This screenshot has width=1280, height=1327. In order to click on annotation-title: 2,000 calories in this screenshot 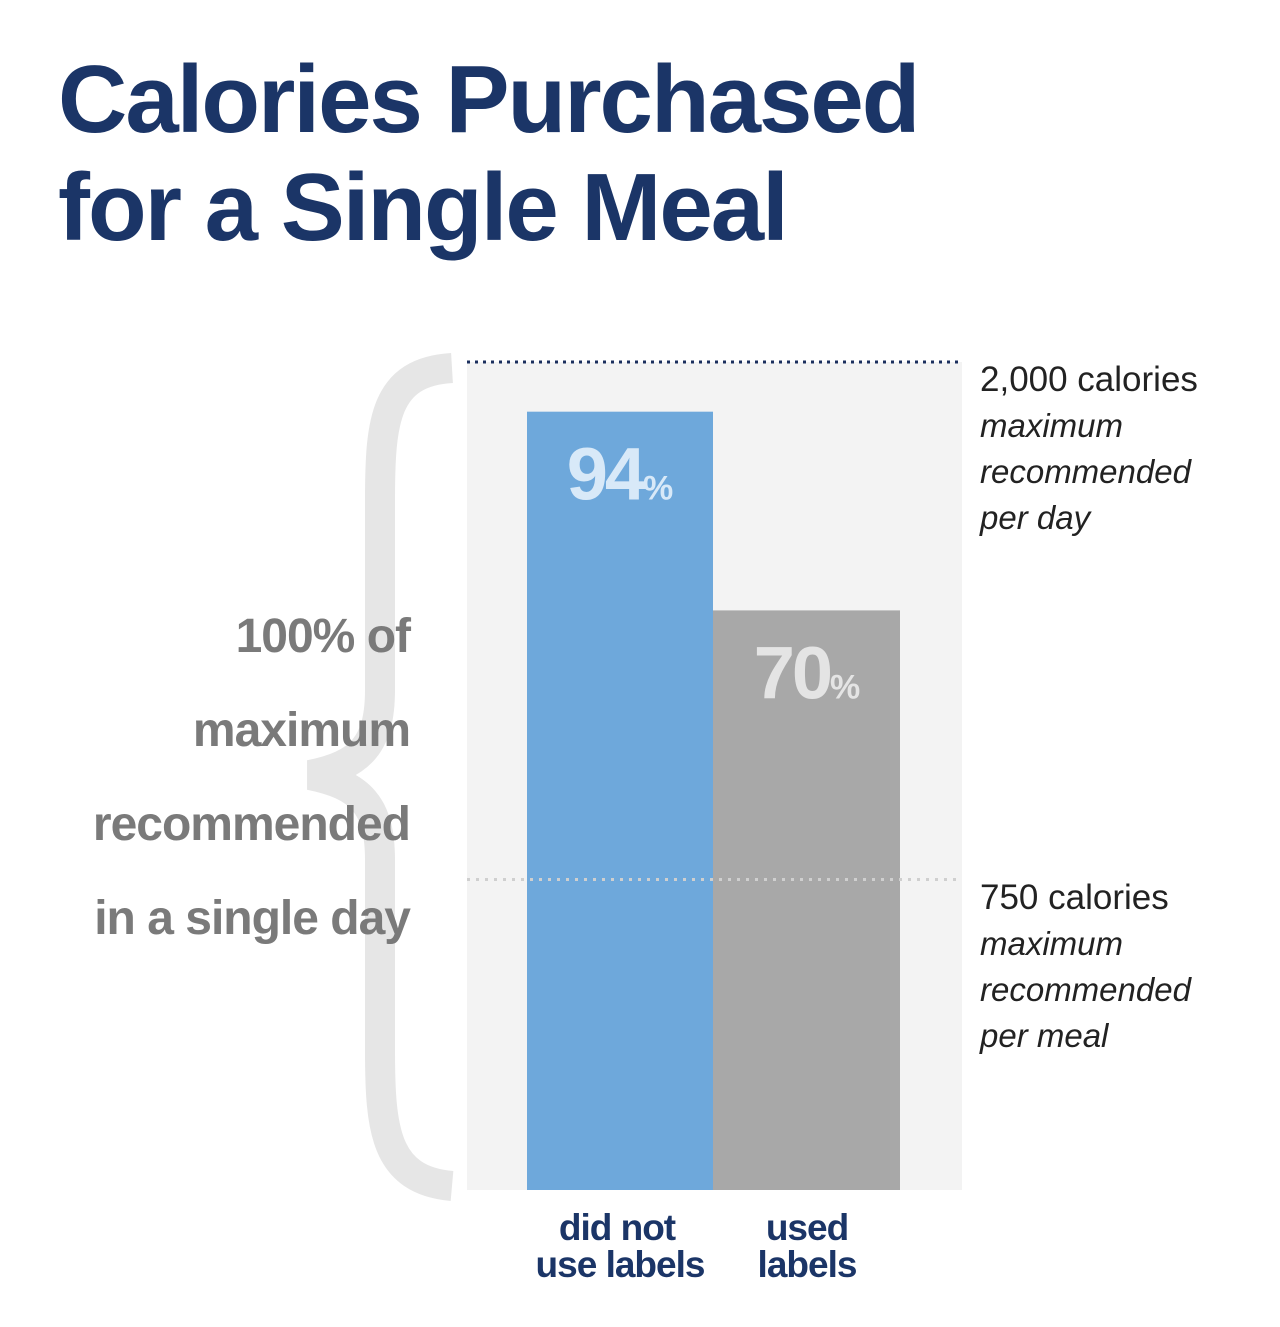, I will do `click(1089, 379)`.